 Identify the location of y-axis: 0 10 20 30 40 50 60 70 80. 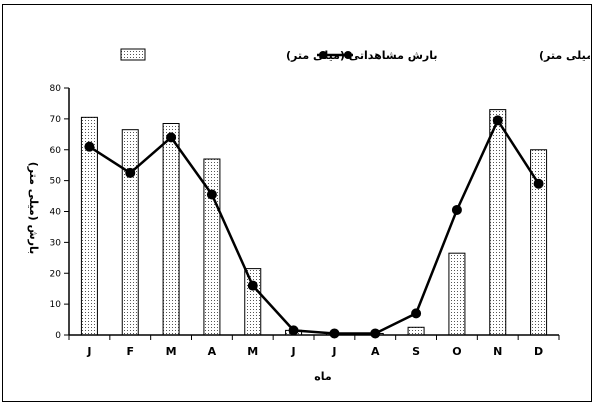
(60, 212).